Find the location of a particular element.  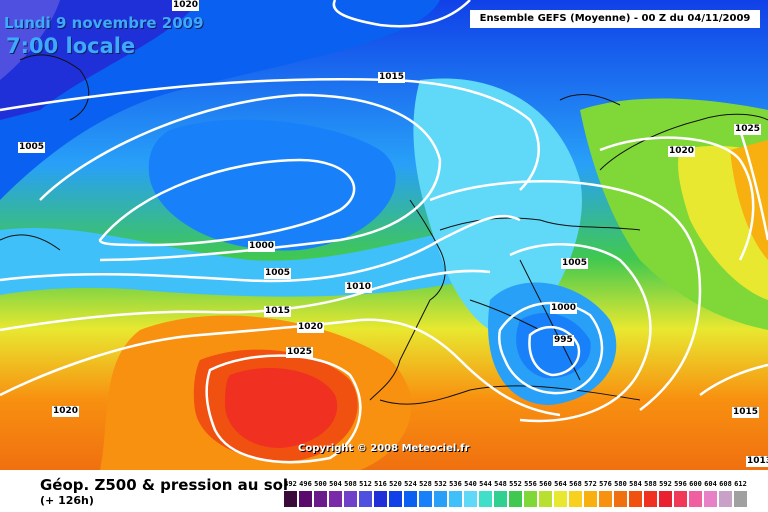

scale-label: 600 is located at coordinates (695, 484).